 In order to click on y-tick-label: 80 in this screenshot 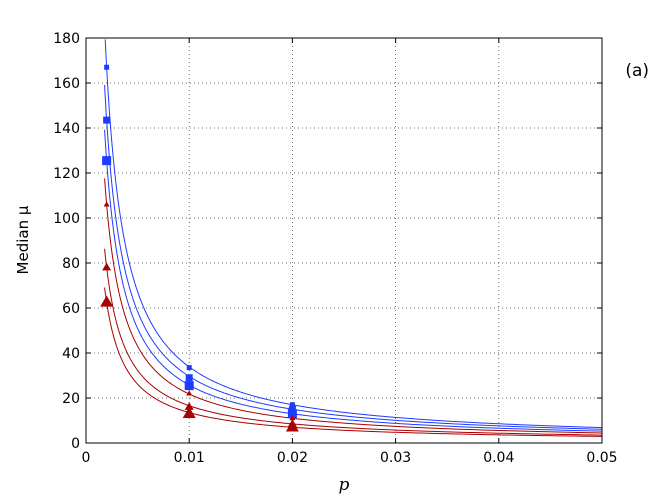, I will do `click(71, 264)`.